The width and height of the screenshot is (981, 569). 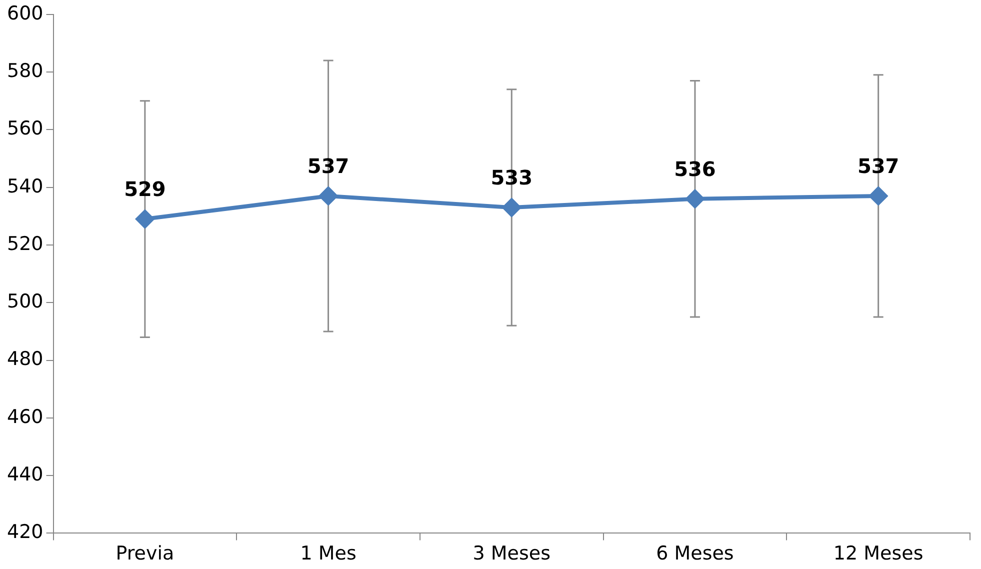 I want to click on y-tick-label: 420, so click(x=25, y=532).